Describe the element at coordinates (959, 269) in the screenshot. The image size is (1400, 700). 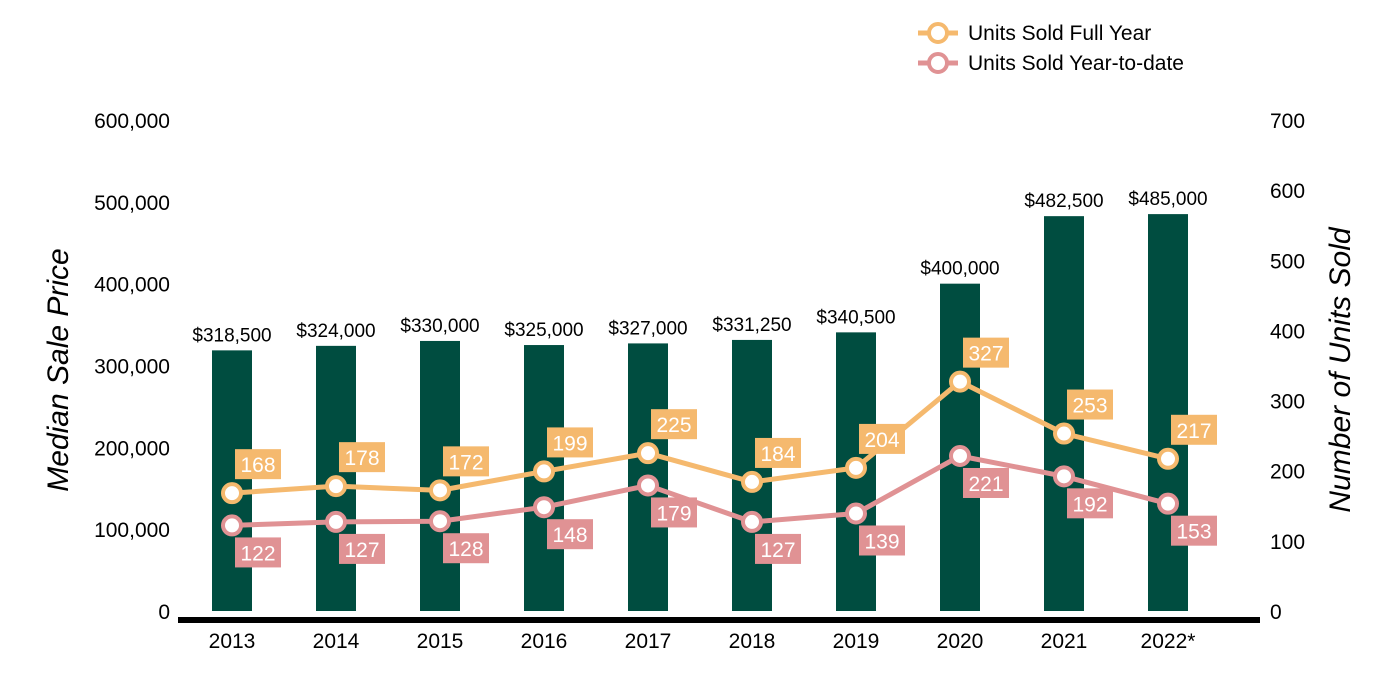
I see `bar-value-label: $400,000` at that location.